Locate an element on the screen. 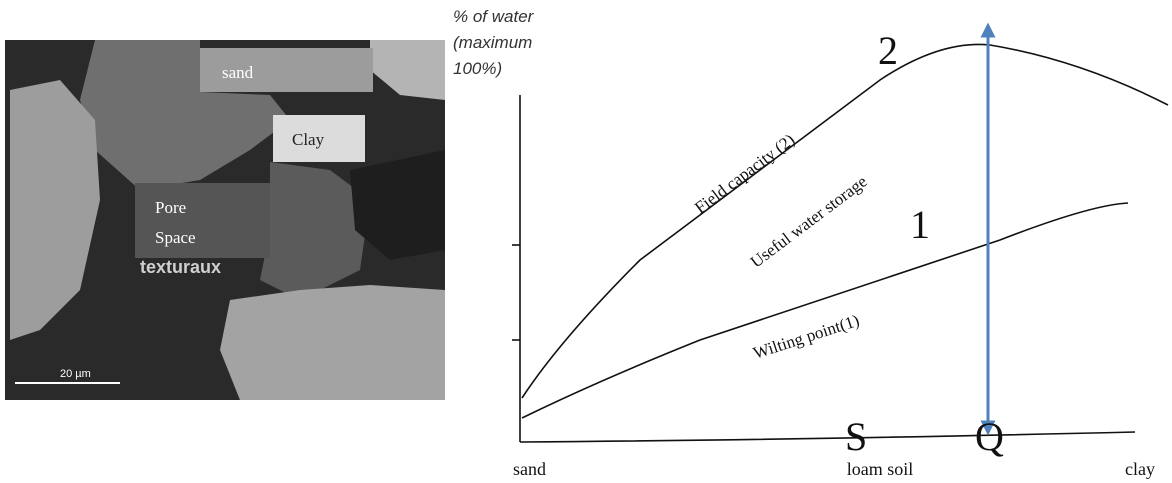 This screenshot has height=483, width=1172. curve-label: Wilting point(1) is located at coordinates (806, 337).